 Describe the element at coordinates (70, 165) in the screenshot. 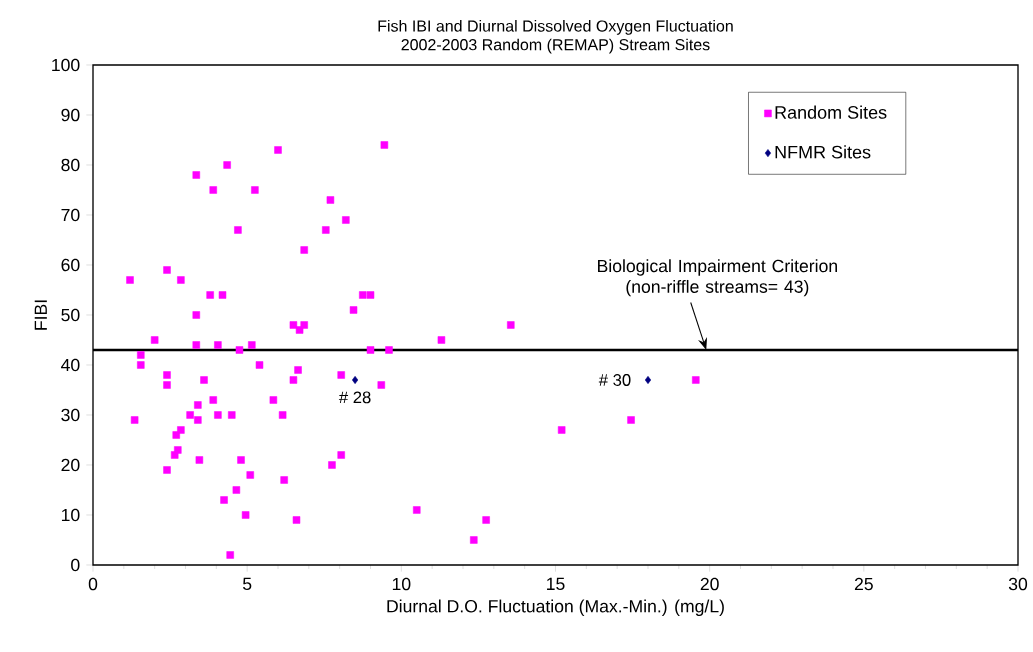

I see `y-tick-label: 80` at that location.